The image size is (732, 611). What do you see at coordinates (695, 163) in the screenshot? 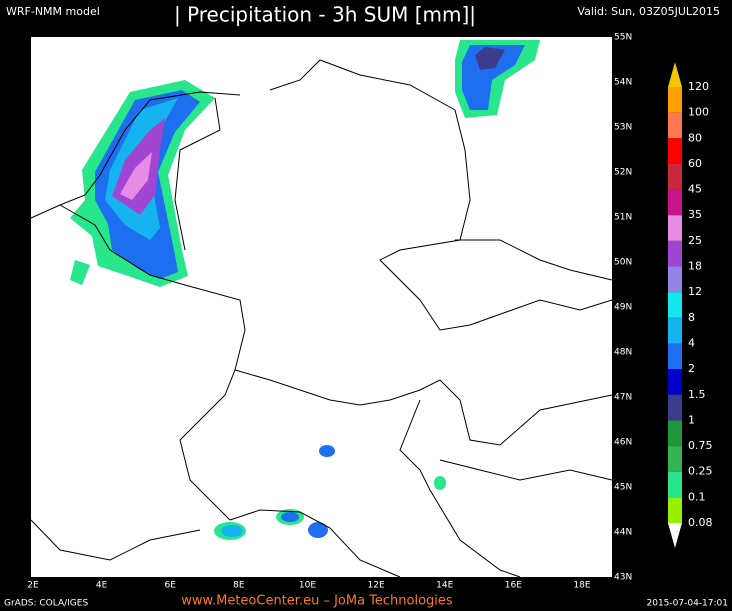
I see `colorbar-label: 60` at bounding box center [695, 163].